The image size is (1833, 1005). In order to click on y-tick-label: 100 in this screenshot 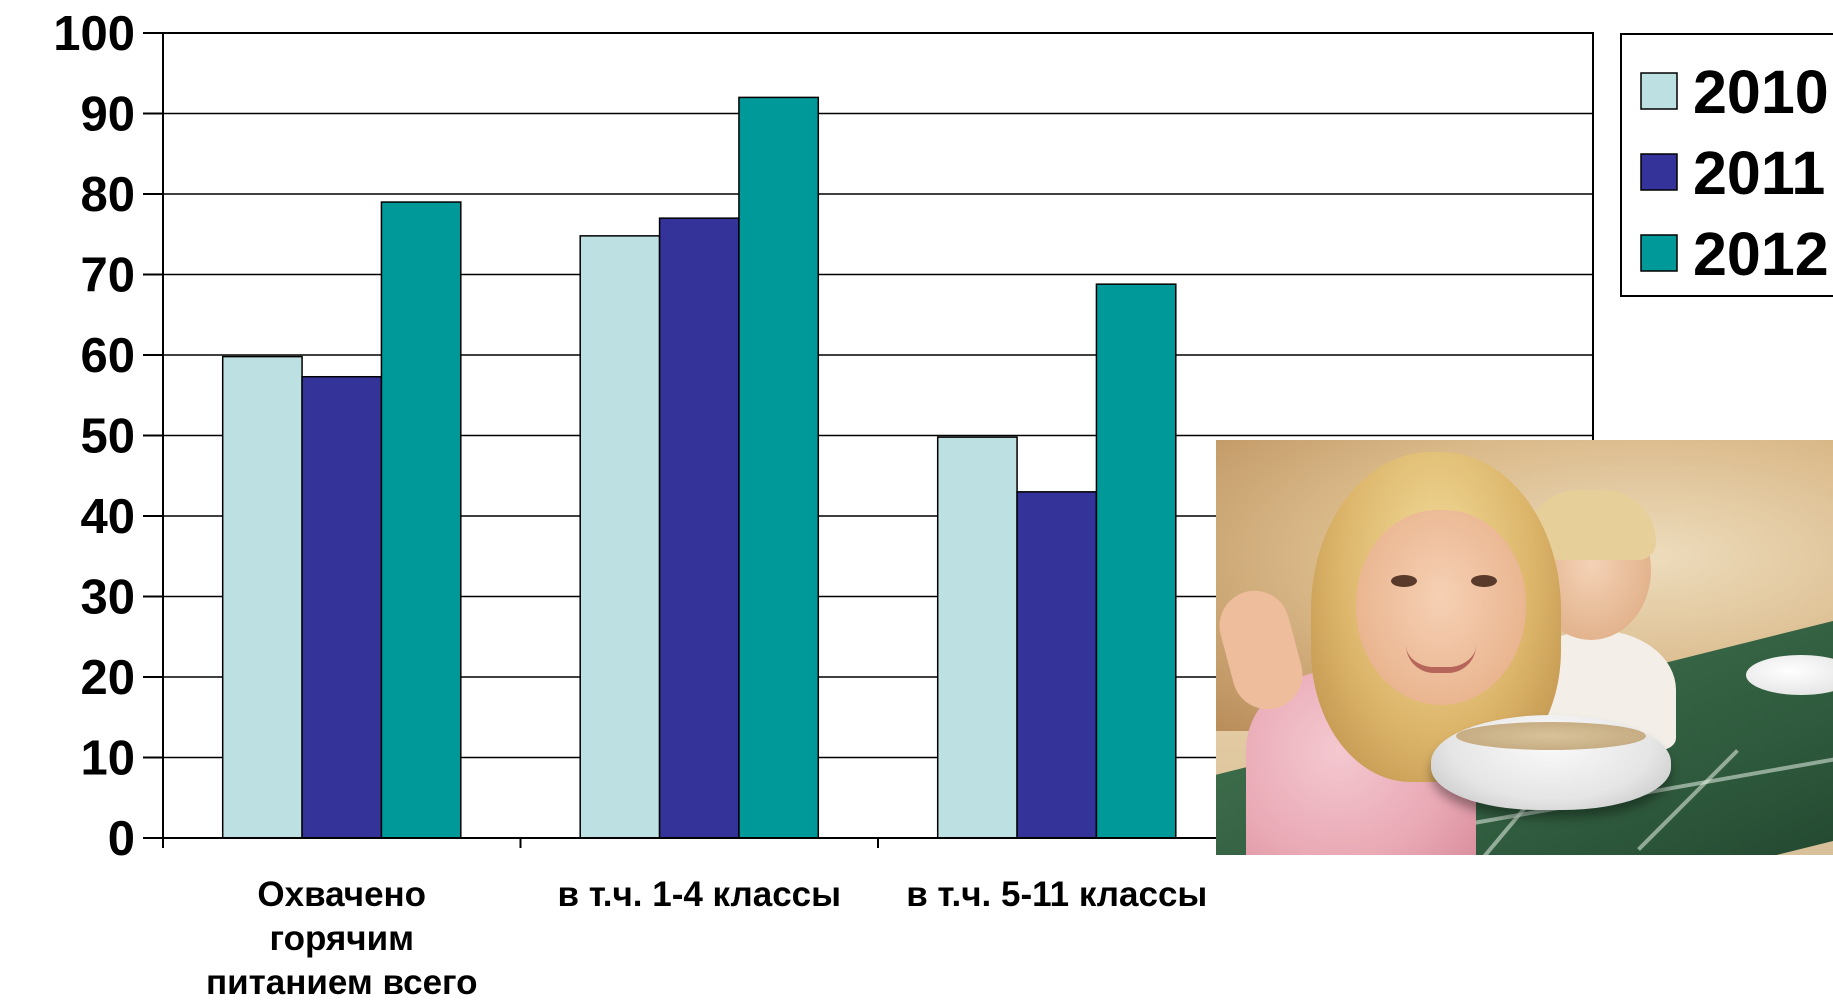, I will do `click(94, 34)`.